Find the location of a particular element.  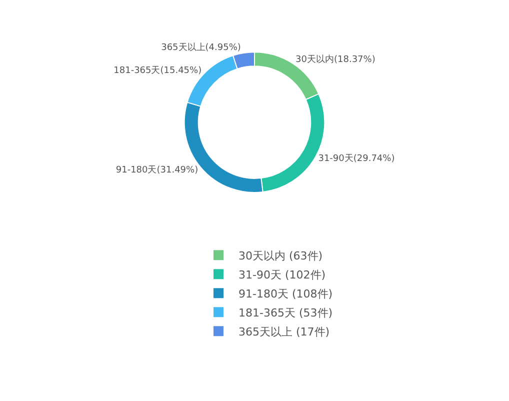

legend-label: 91-180天 (108件) is located at coordinates (285, 293).